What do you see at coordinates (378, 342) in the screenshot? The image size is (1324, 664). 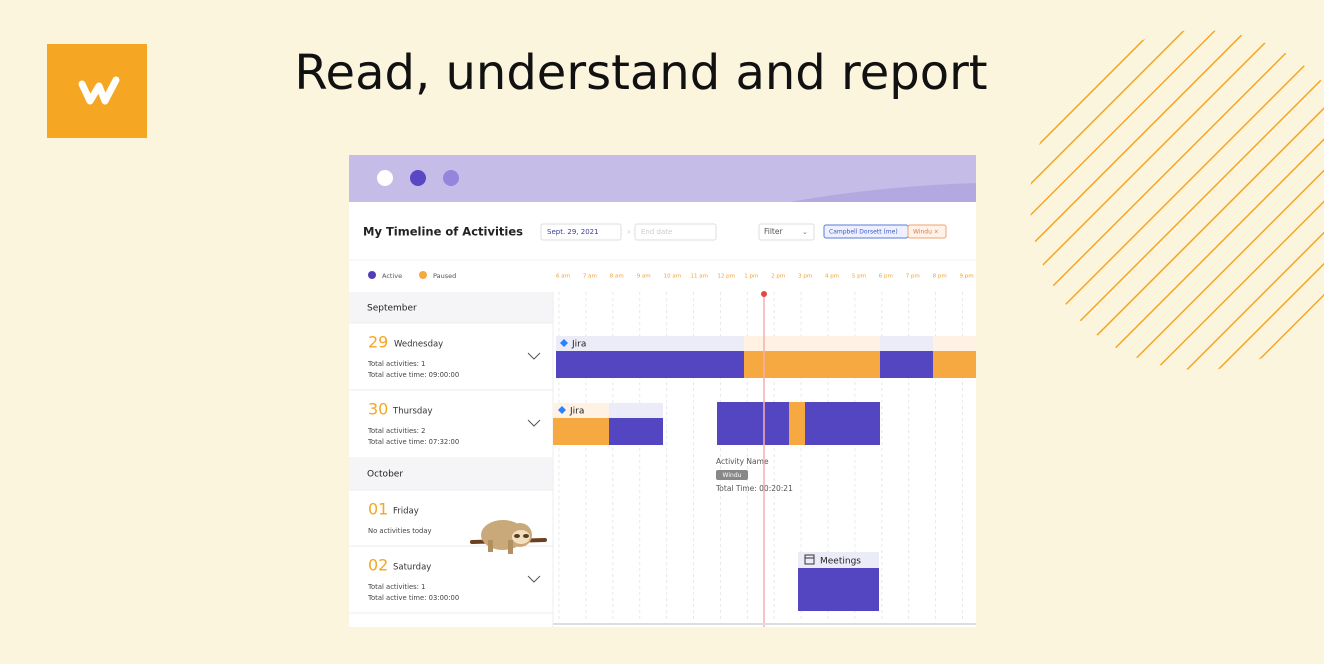 I see `day-date: 29` at bounding box center [378, 342].